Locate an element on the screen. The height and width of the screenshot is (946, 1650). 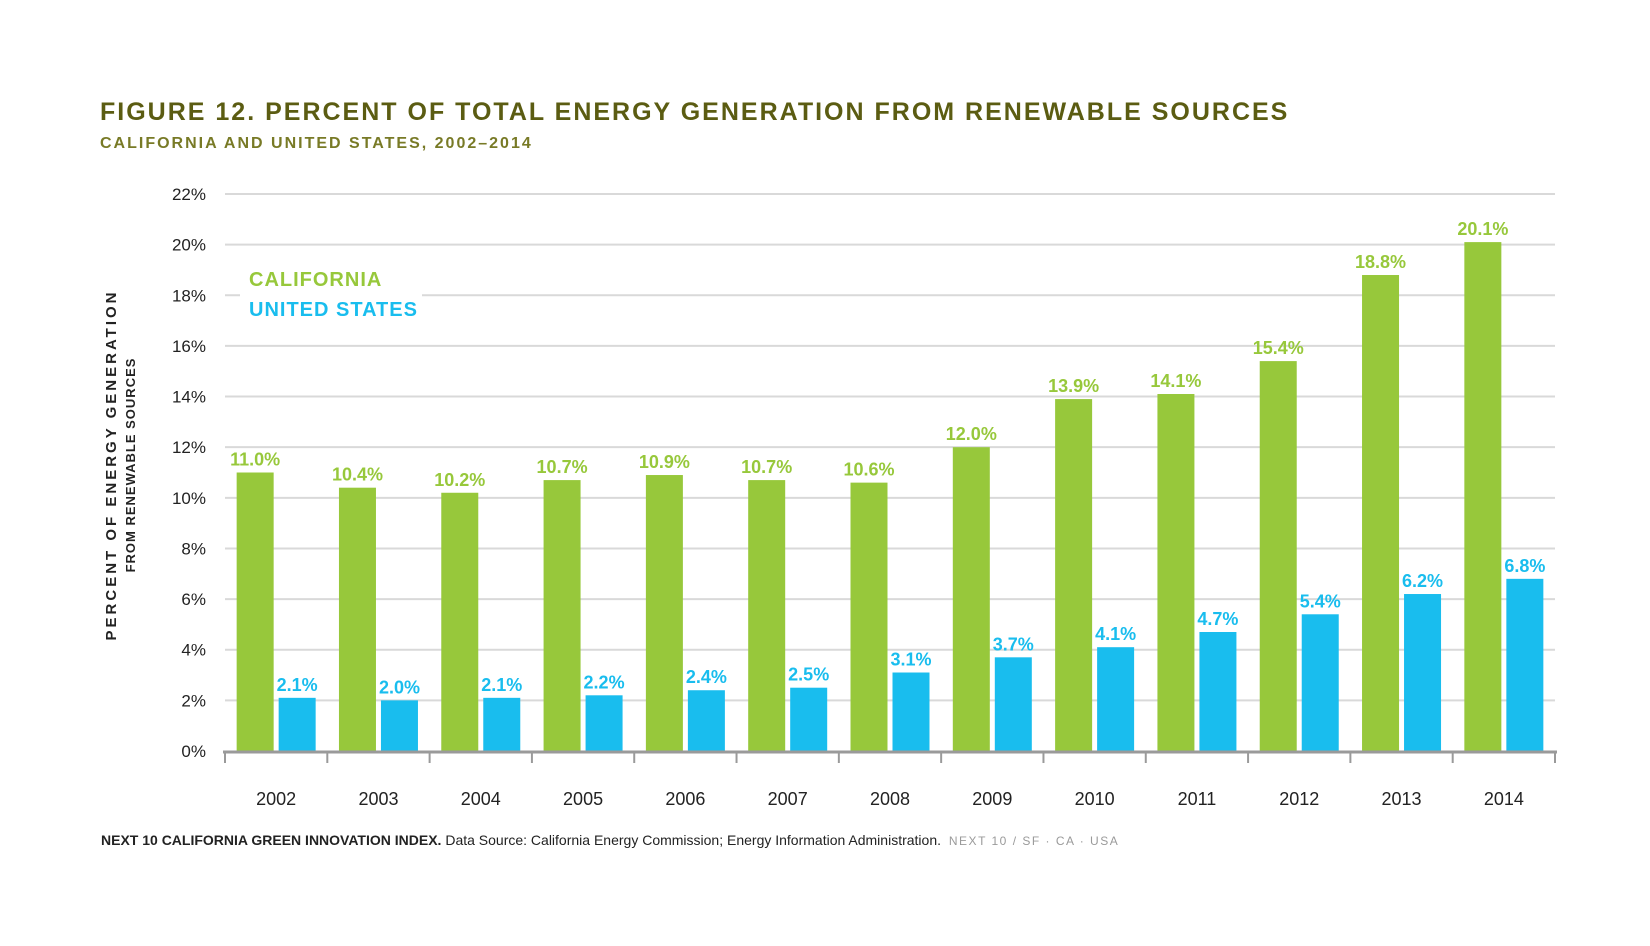
bar-california-2004 is located at coordinates (460, 621).